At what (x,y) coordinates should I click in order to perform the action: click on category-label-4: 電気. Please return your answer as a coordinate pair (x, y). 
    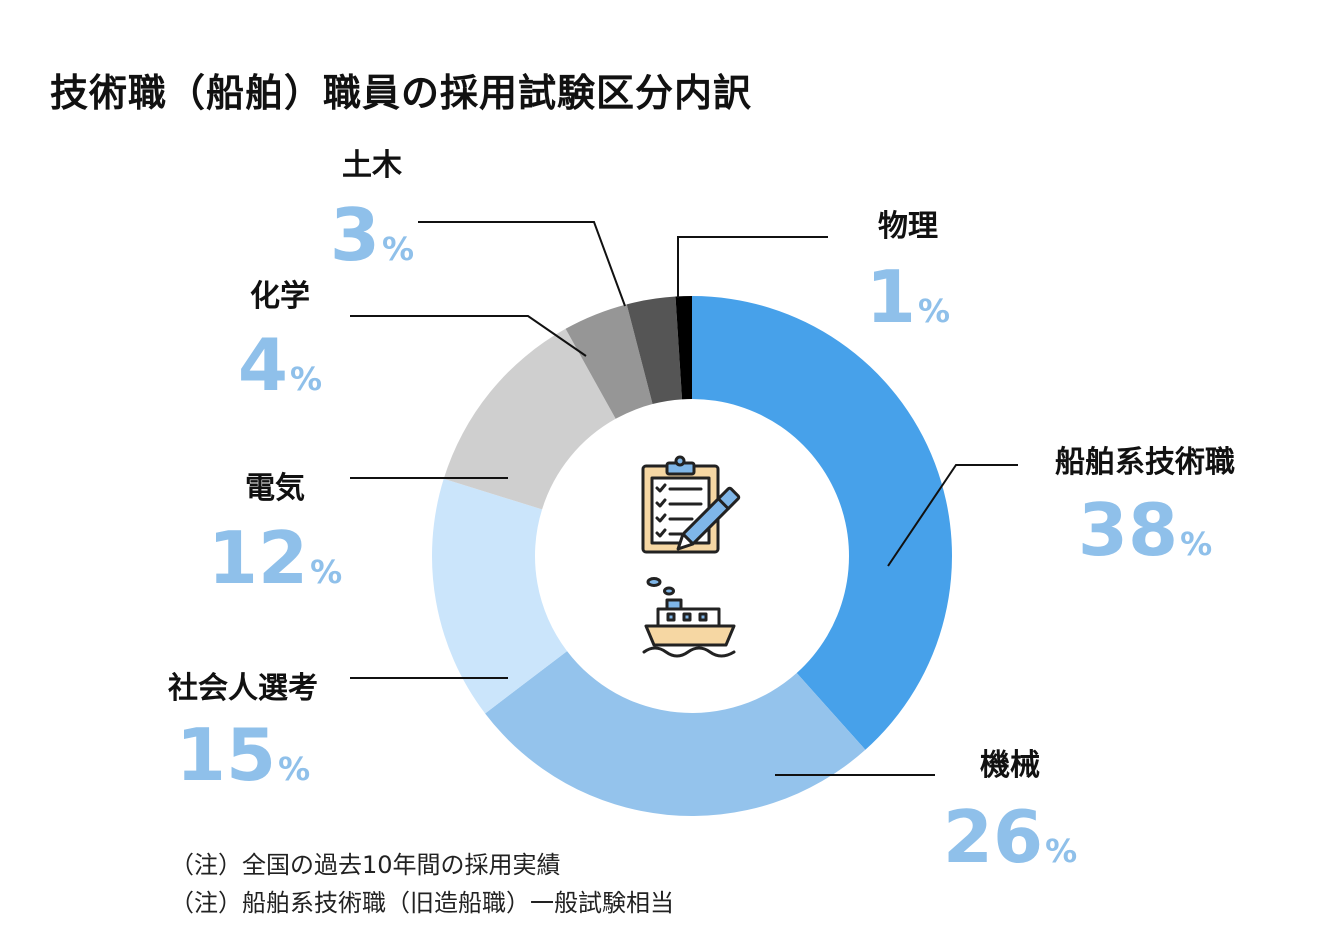
    Looking at the image, I should click on (275, 488).